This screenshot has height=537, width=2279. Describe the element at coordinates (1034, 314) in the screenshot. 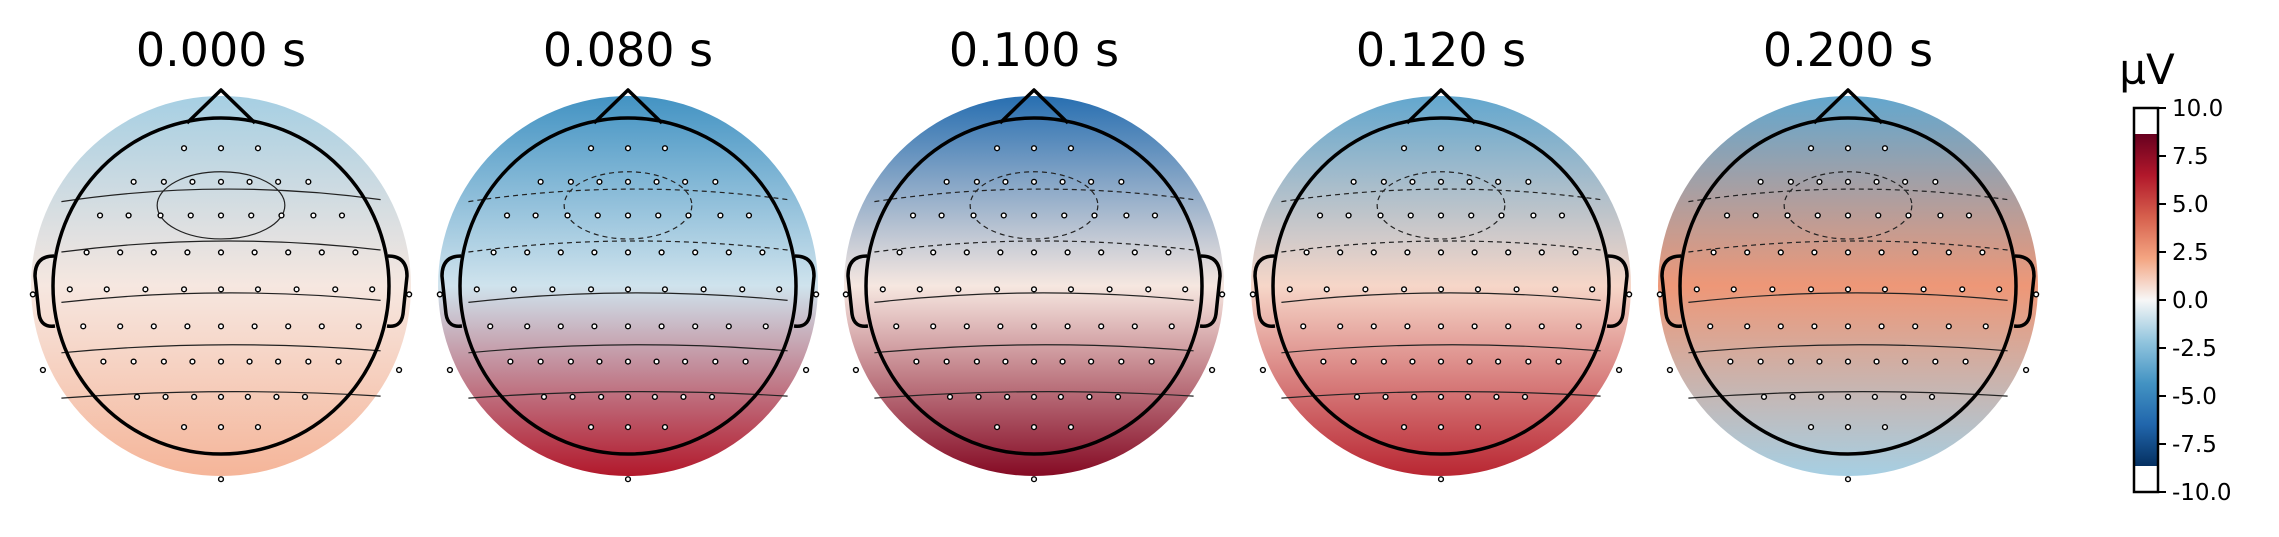

I see `electrodes` at that location.